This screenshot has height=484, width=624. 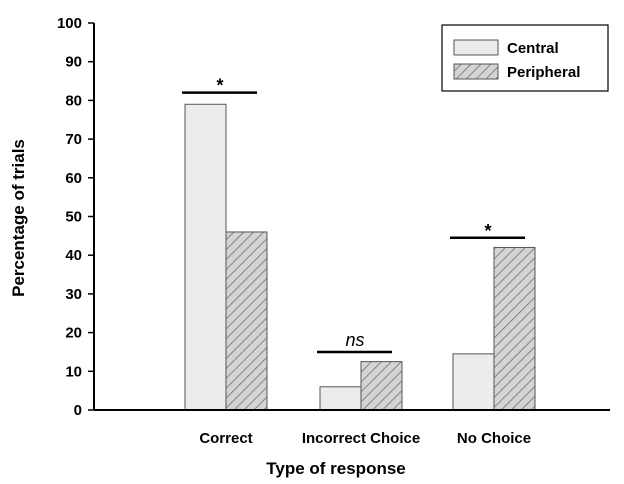 I want to click on legend-label-peripheral: Peripheral, so click(x=543, y=72).